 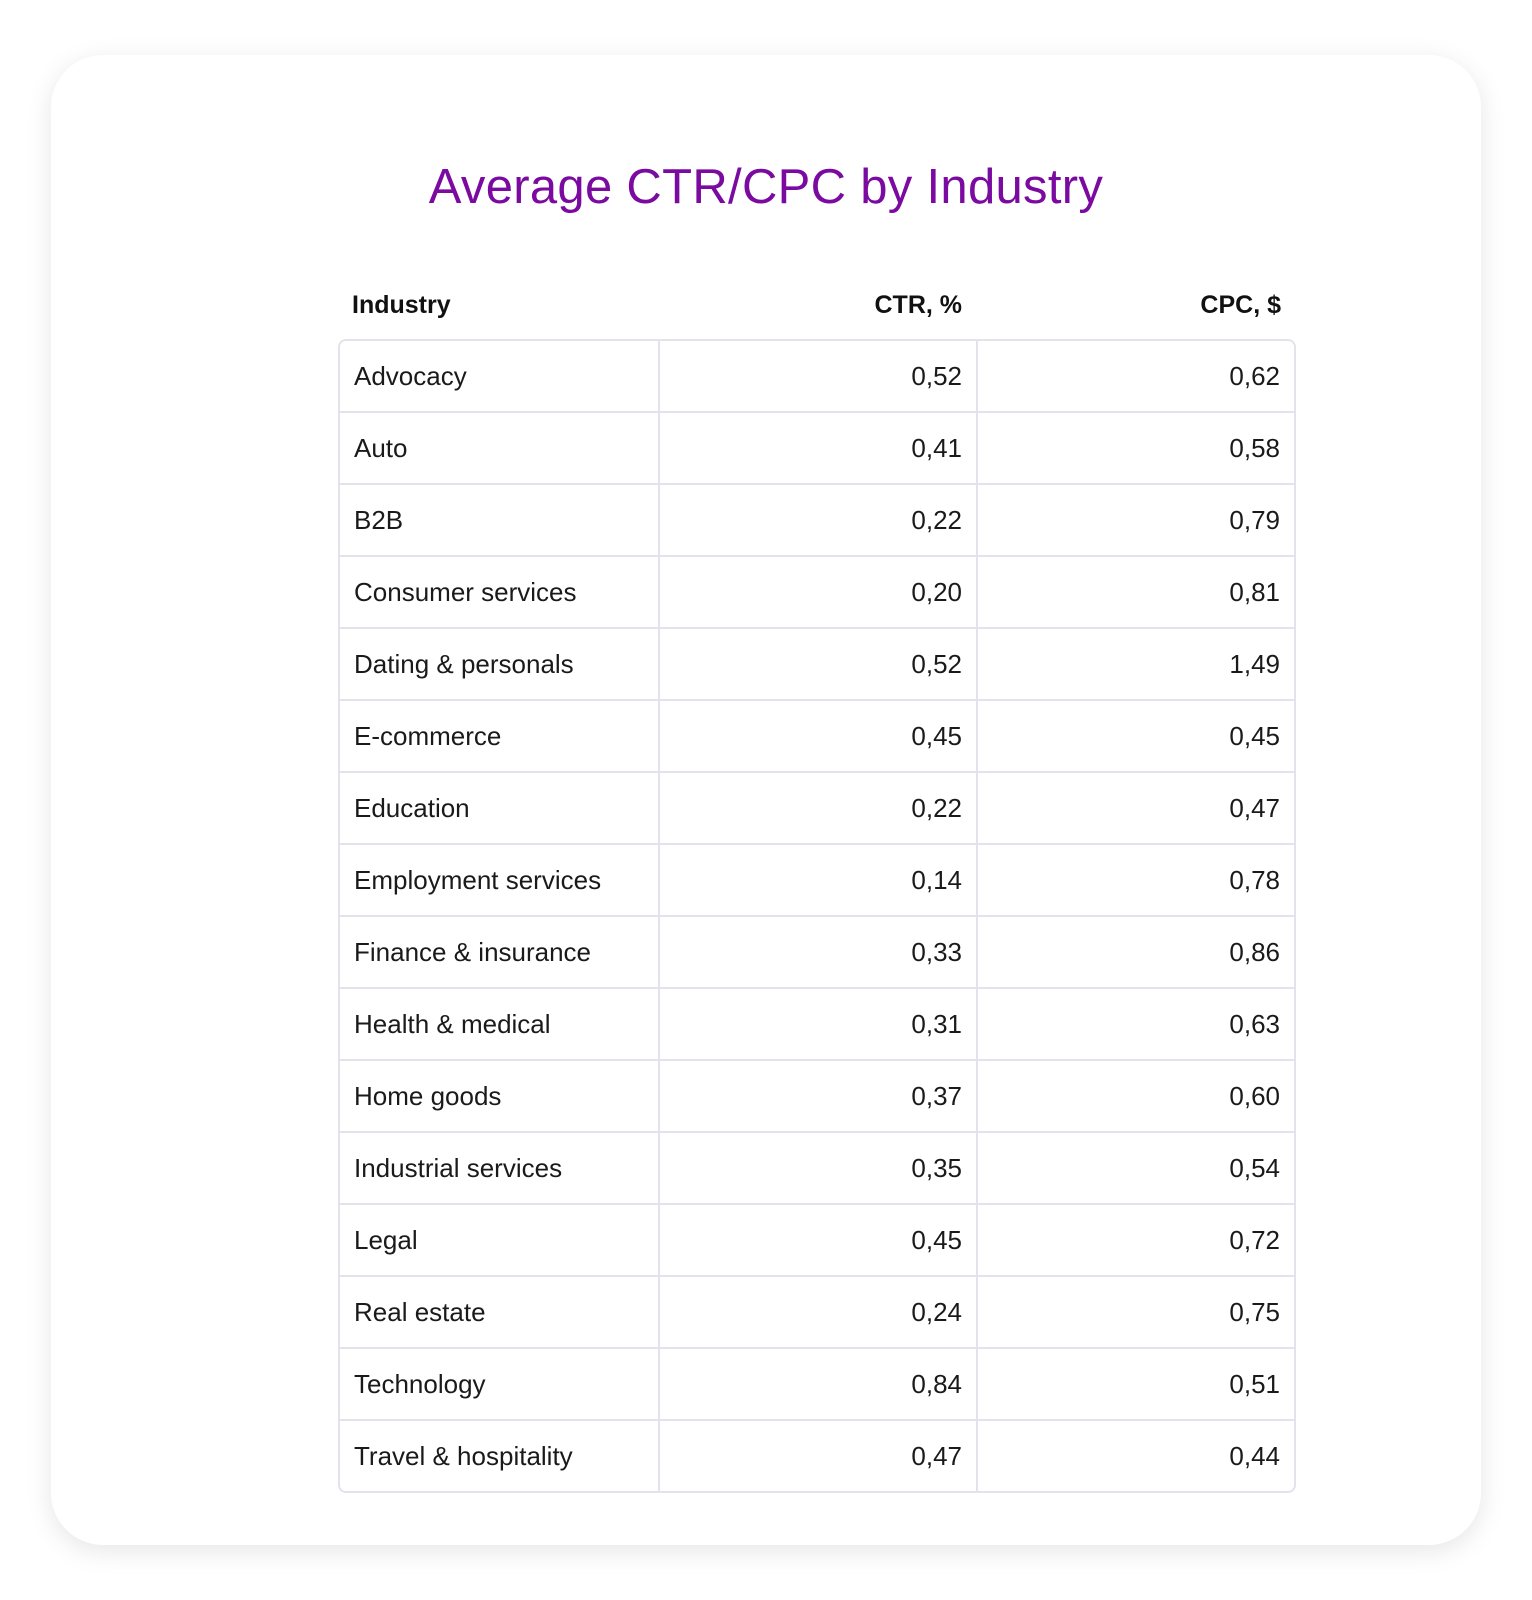 I want to click on cell-cpc: 0,44, so click(x=1135, y=1456).